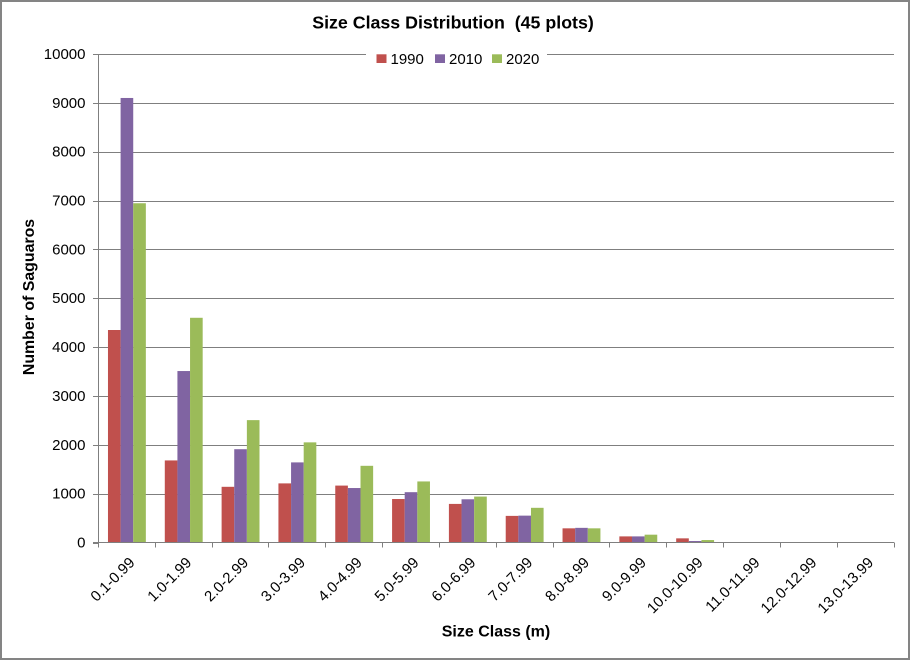 This screenshot has height=660, width=910. Describe the element at coordinates (68, 152) in the screenshot. I see `svg-text: 8000` at that location.